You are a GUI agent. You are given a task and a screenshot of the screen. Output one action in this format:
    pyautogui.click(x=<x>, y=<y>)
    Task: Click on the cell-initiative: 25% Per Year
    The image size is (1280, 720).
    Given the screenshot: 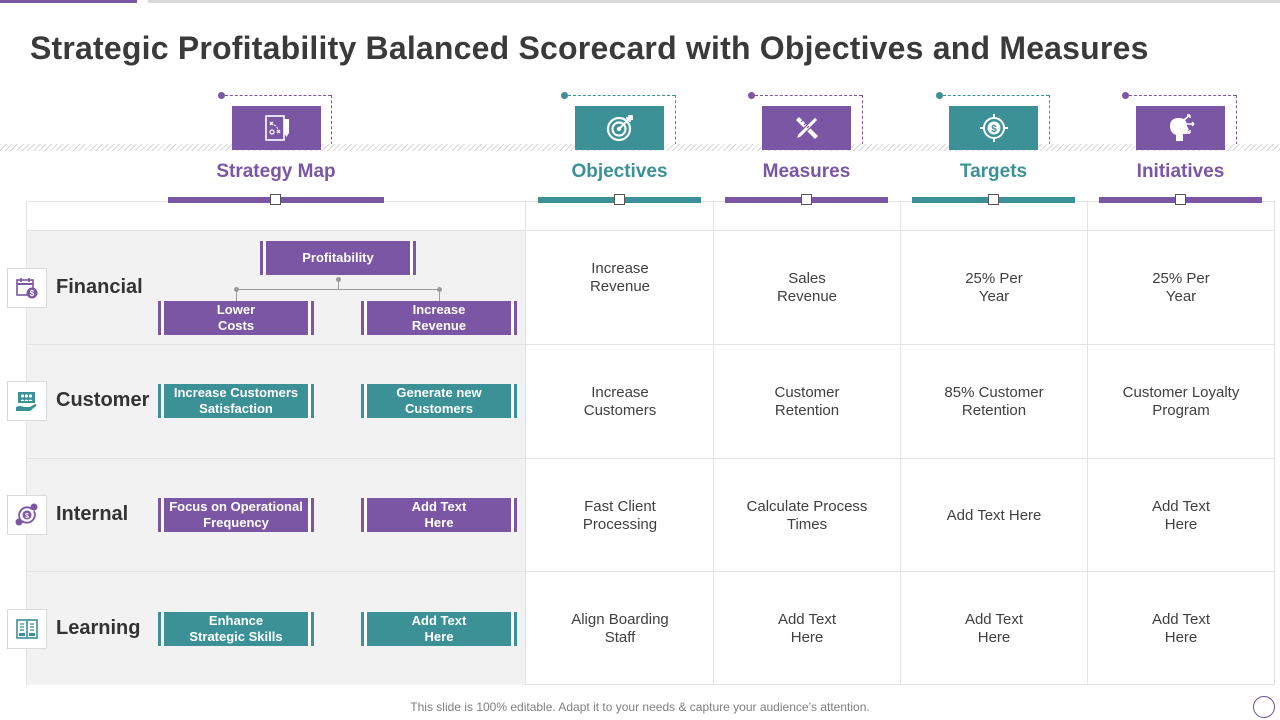 What is the action you would take?
    pyautogui.click(x=1181, y=287)
    